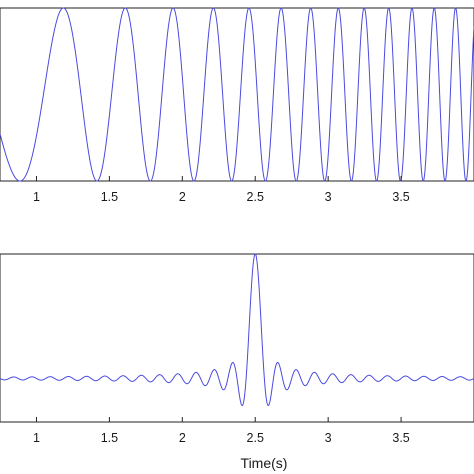  I want to click on pulse-x-tick-label: 2, so click(182, 438).